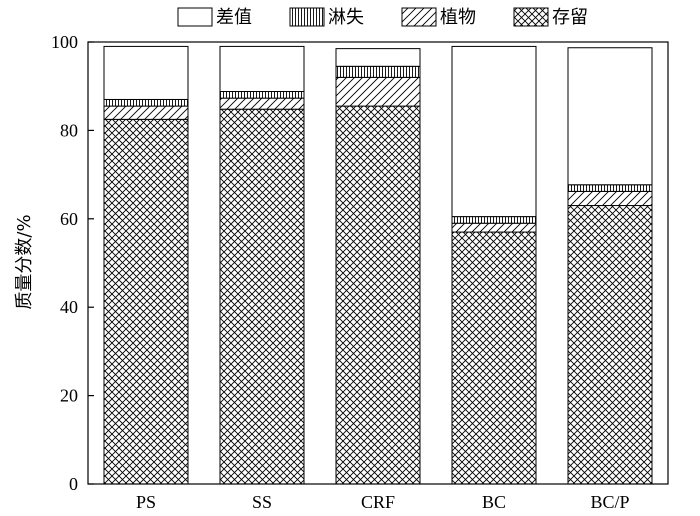 Image resolution: width=700 pixels, height=516 pixels. I want to click on x-tick-label: CRF, so click(378, 502).